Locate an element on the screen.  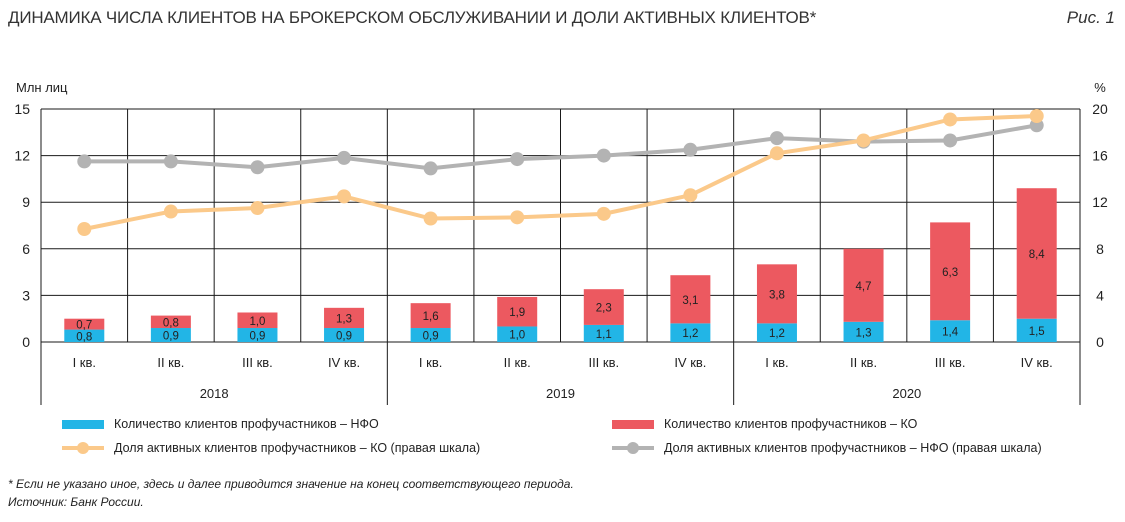
right-tick-label: 16 is located at coordinates (1100, 156).